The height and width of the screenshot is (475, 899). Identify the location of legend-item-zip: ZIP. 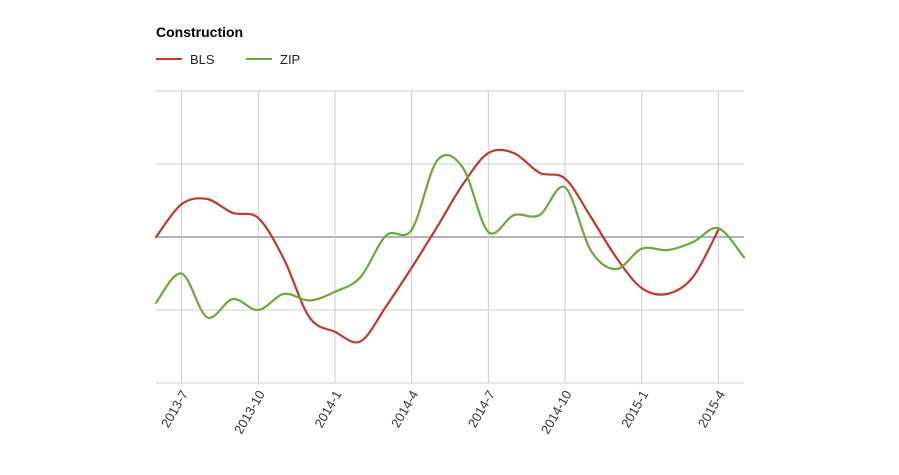
(273, 59).